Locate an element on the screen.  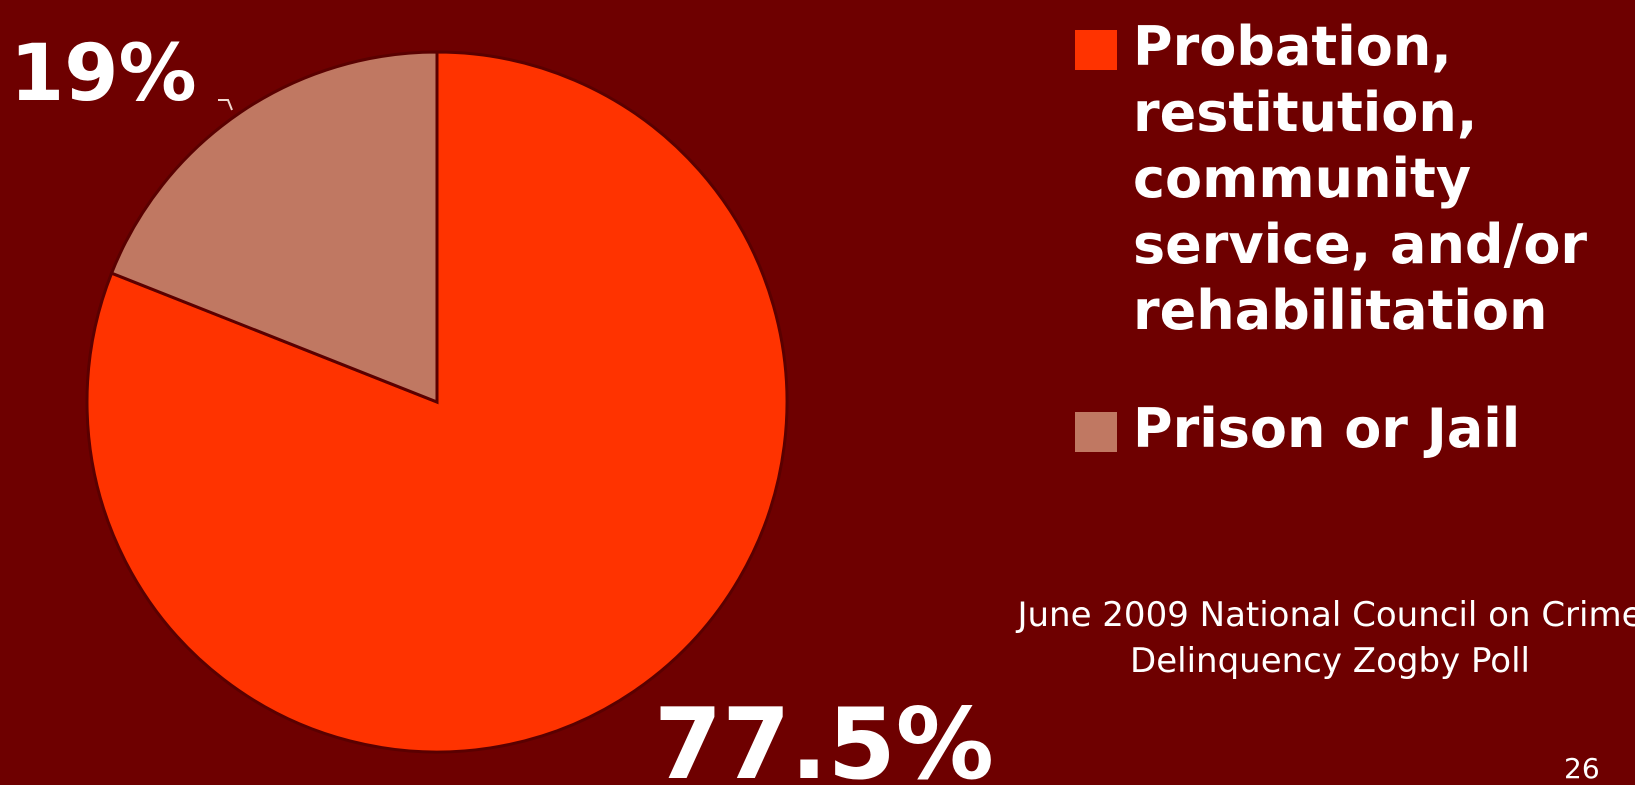
legend-swatch-prison is located at coordinates (1096, 432).